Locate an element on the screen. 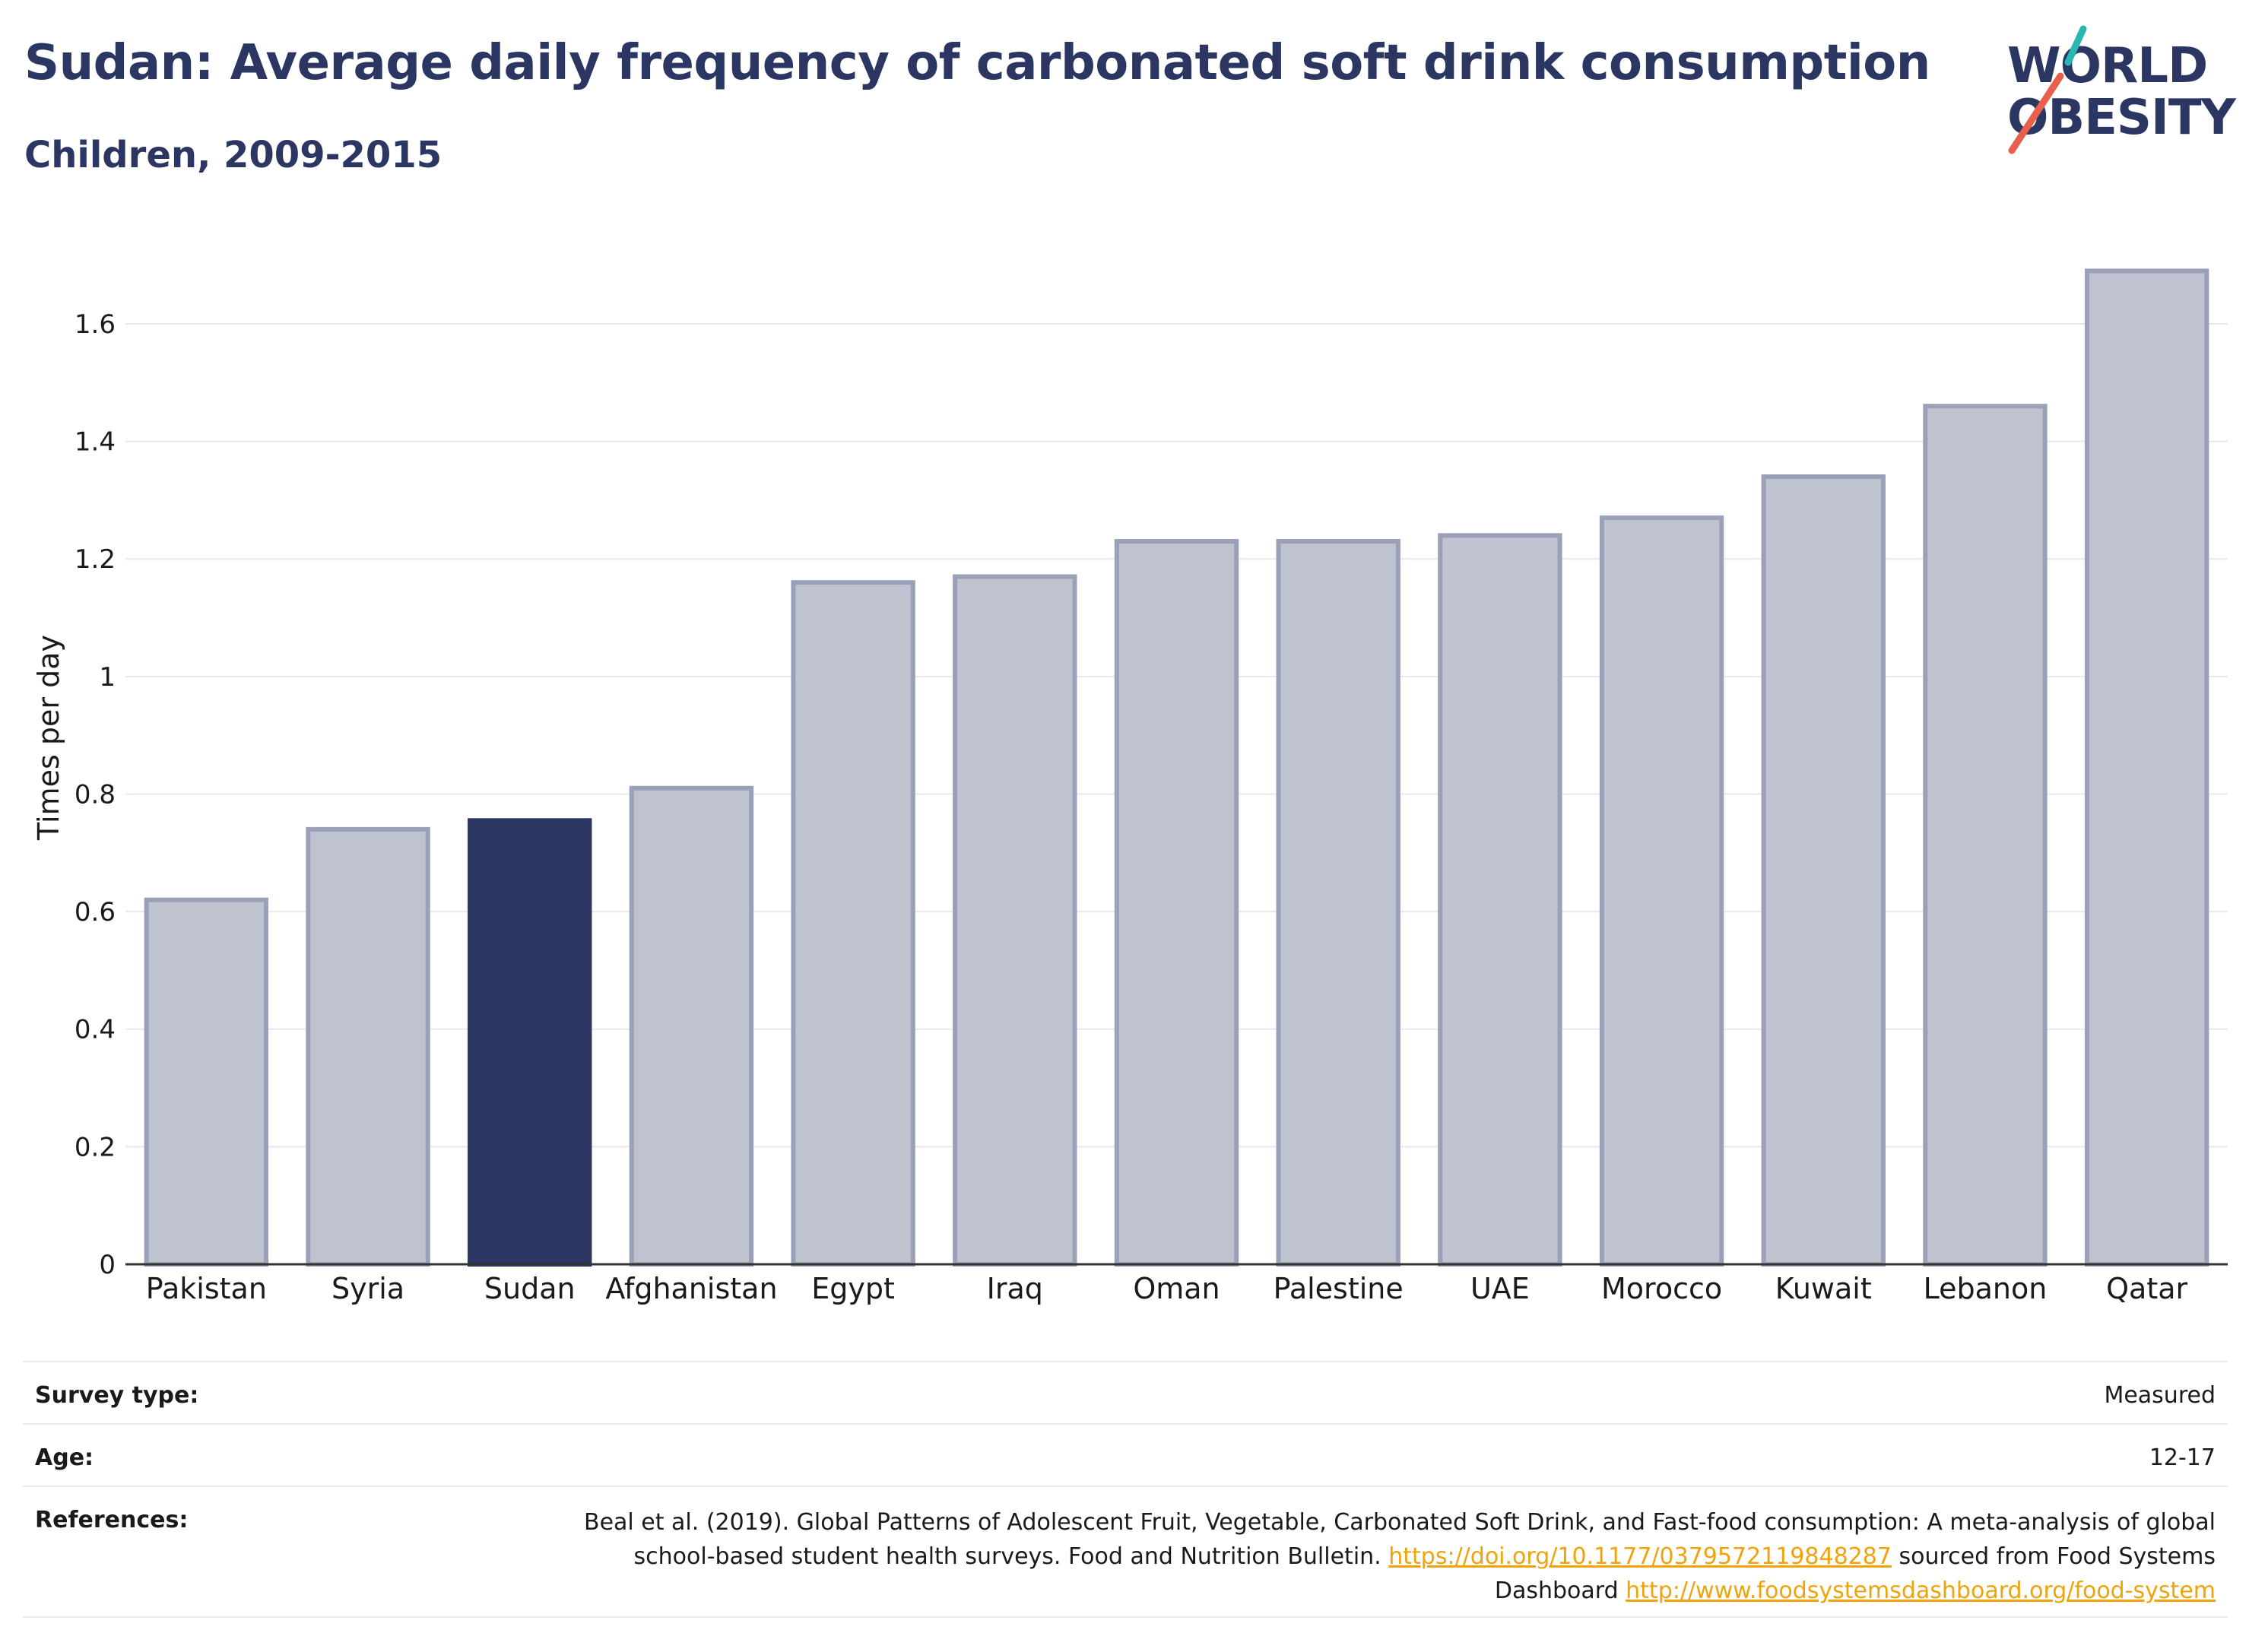  y-tick-label: 0.8 is located at coordinates (95, 794).